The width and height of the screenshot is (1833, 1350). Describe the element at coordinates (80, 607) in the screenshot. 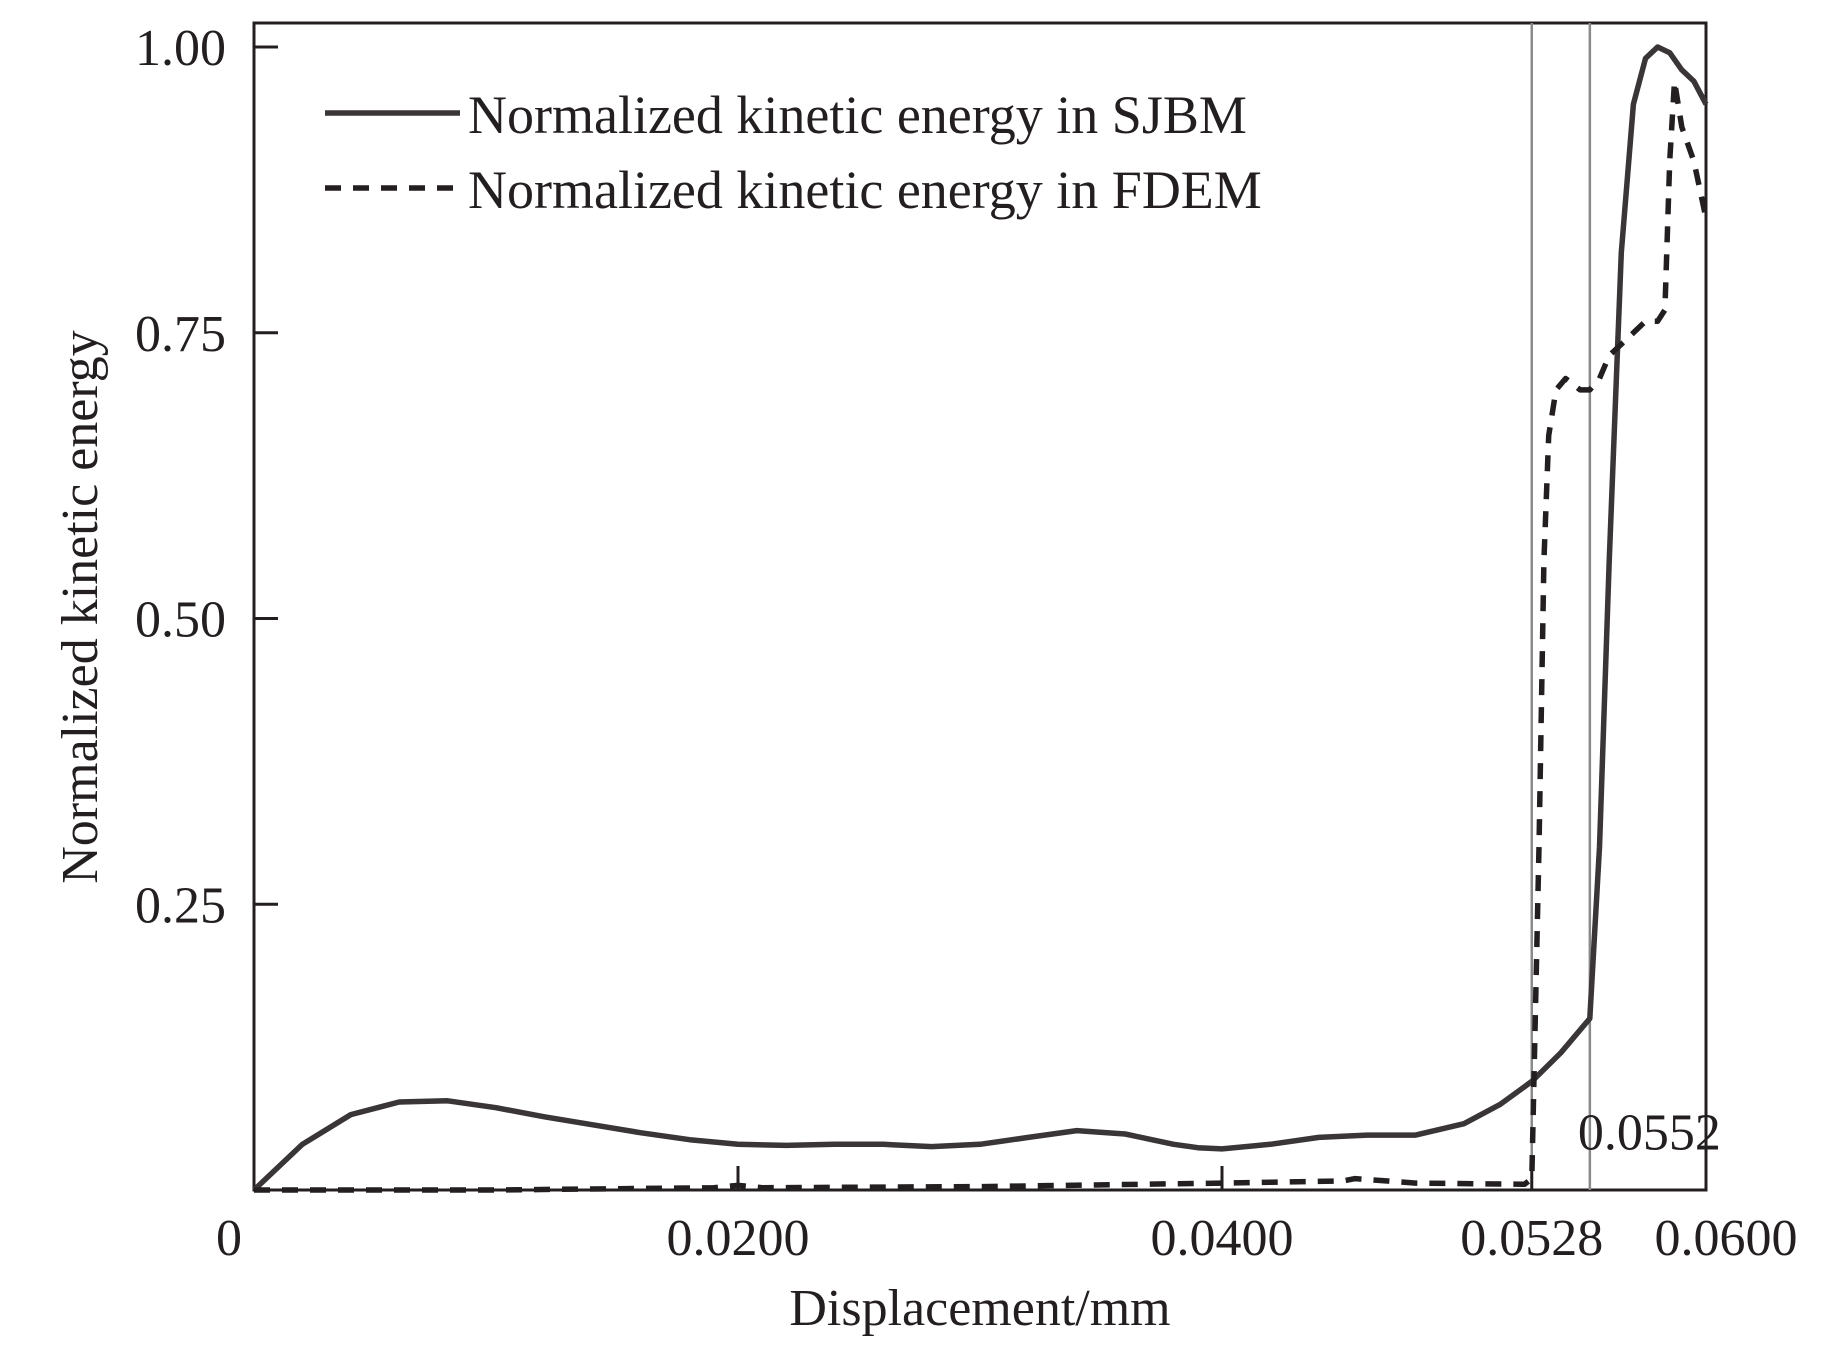

I see `y-axis-label: Normalized kinetic energy` at that location.